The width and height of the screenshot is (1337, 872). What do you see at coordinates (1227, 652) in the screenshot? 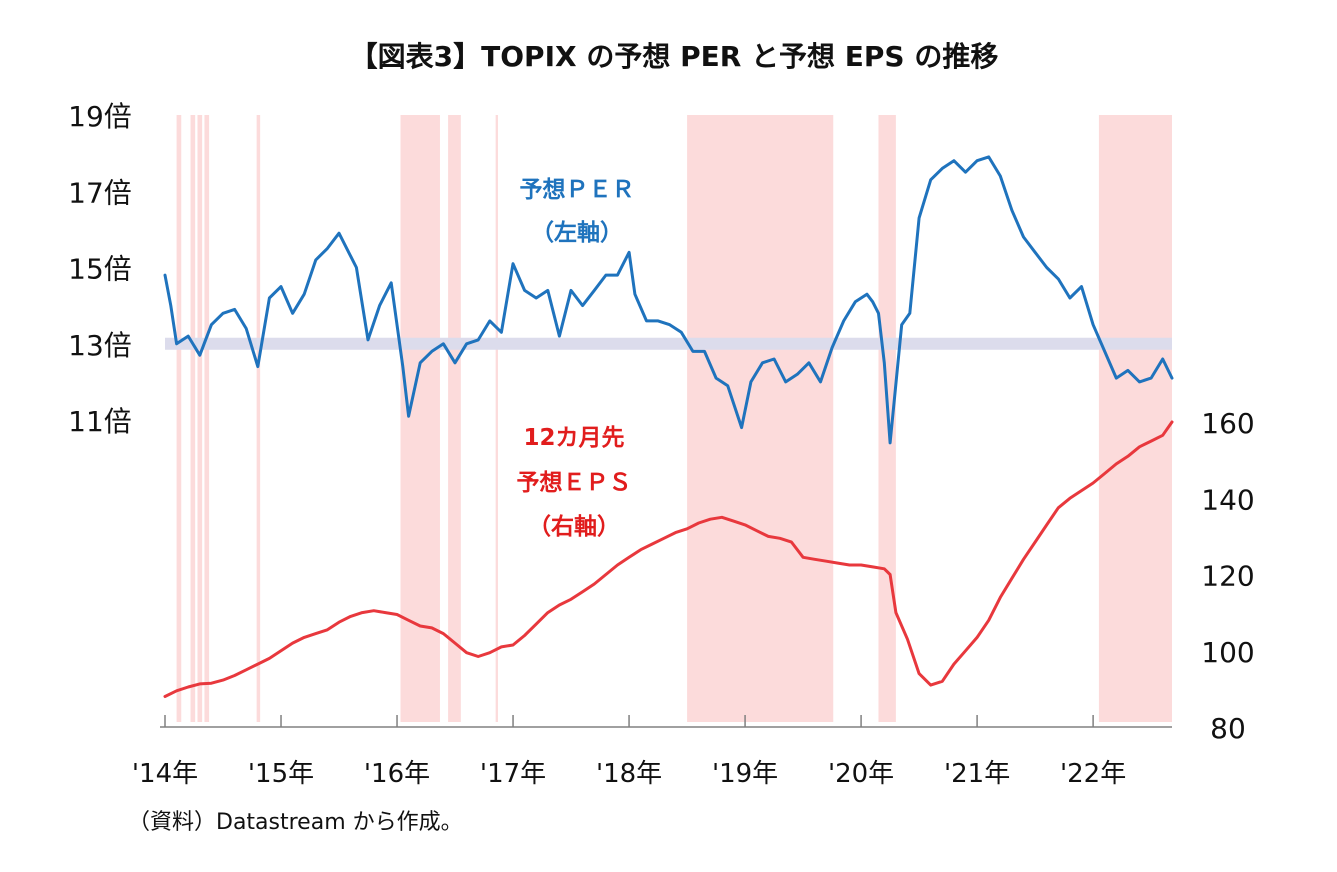
I see `right-tick-label: 100` at bounding box center [1227, 652].